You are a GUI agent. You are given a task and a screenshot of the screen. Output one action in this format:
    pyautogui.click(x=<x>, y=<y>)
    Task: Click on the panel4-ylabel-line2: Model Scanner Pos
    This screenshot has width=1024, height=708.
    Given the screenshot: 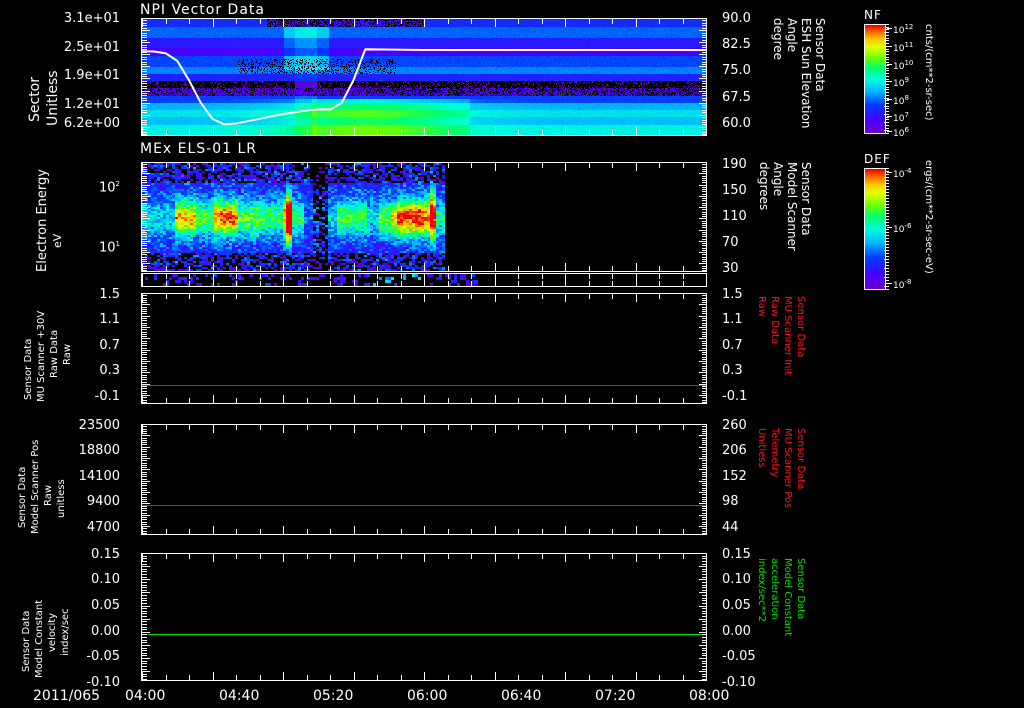 What is the action you would take?
    pyautogui.click(x=35, y=486)
    